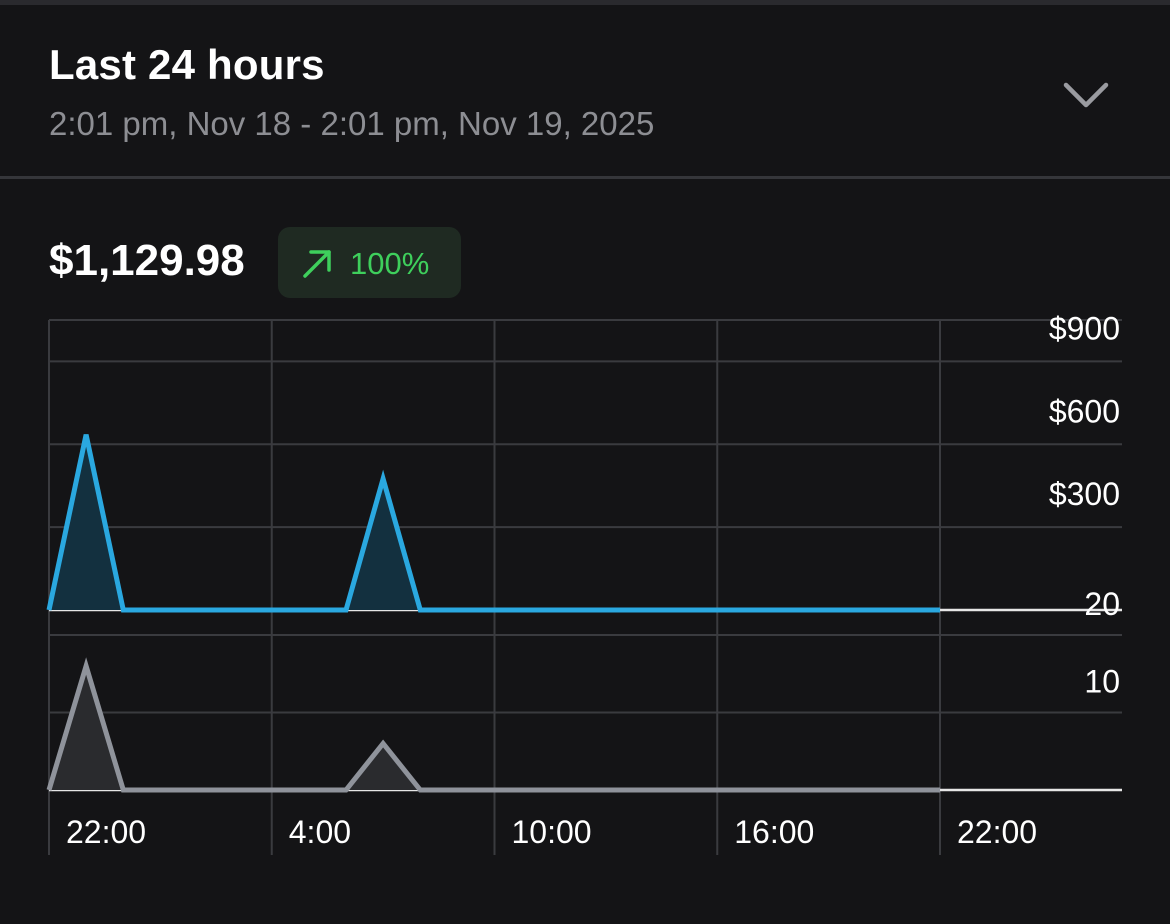 Image resolution: width=1170 pixels, height=924 pixels. I want to click on range-dates: 2:01 pm, Nov 18 - 2:01 pm, Nov 19, 2025, so click(352, 123).